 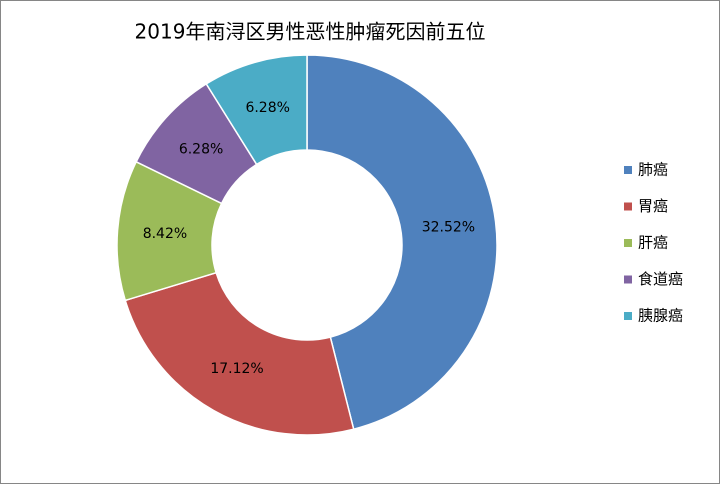 What do you see at coordinates (660, 316) in the screenshot?
I see `legend-label: 胰腺癌` at bounding box center [660, 316].